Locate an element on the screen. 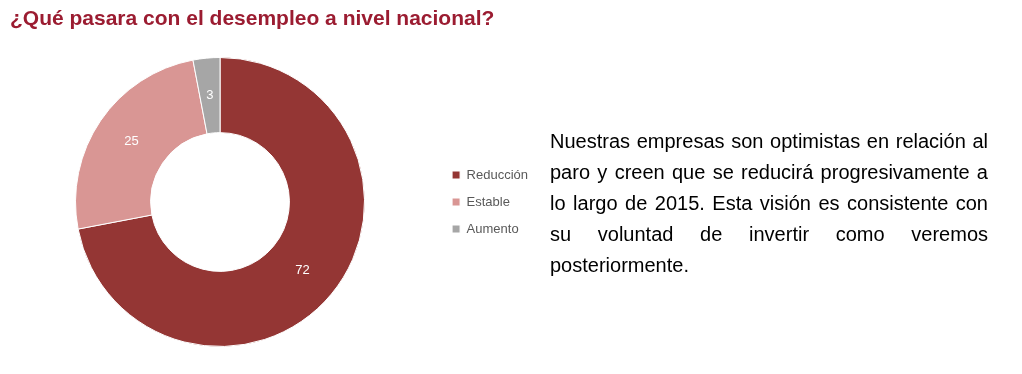 The width and height of the screenshot is (1022, 374). legend-label: Reducción is located at coordinates (497, 174).